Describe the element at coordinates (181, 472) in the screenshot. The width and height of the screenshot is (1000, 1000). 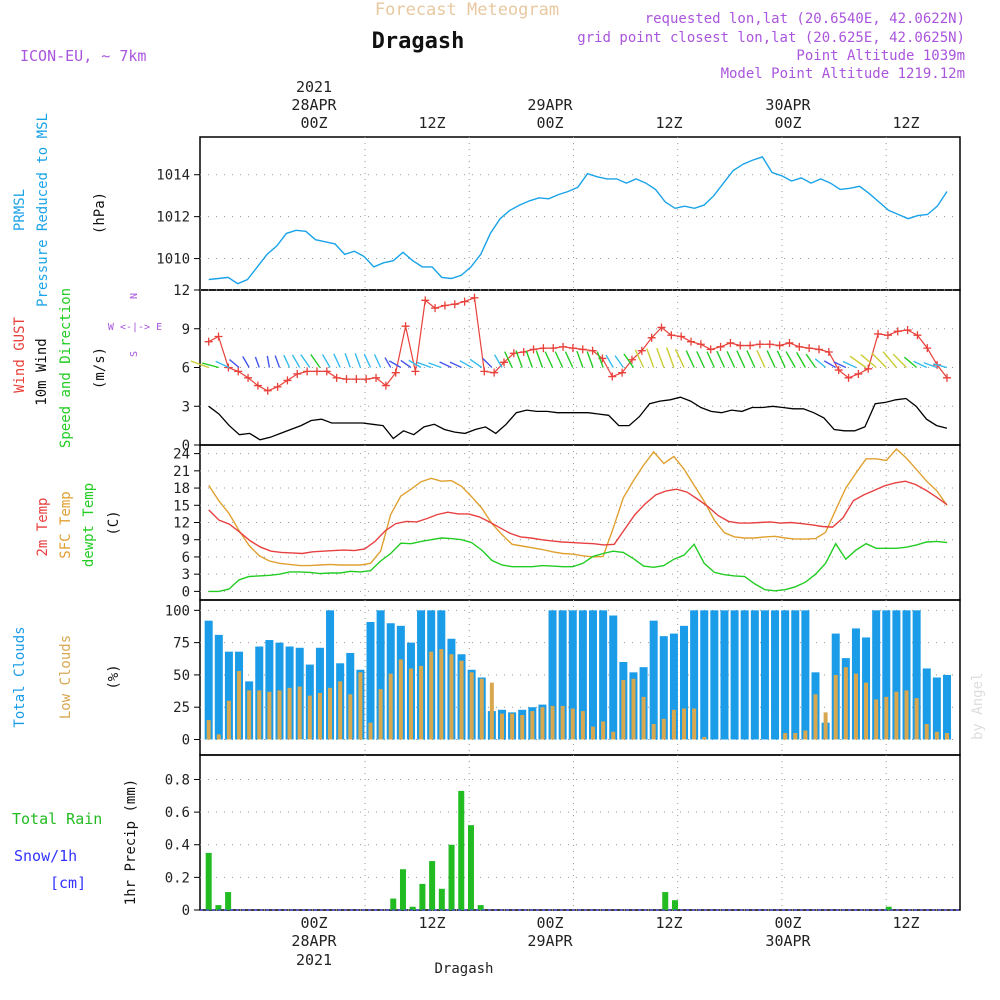
I see `temp-panel-tick-label: 21` at that location.